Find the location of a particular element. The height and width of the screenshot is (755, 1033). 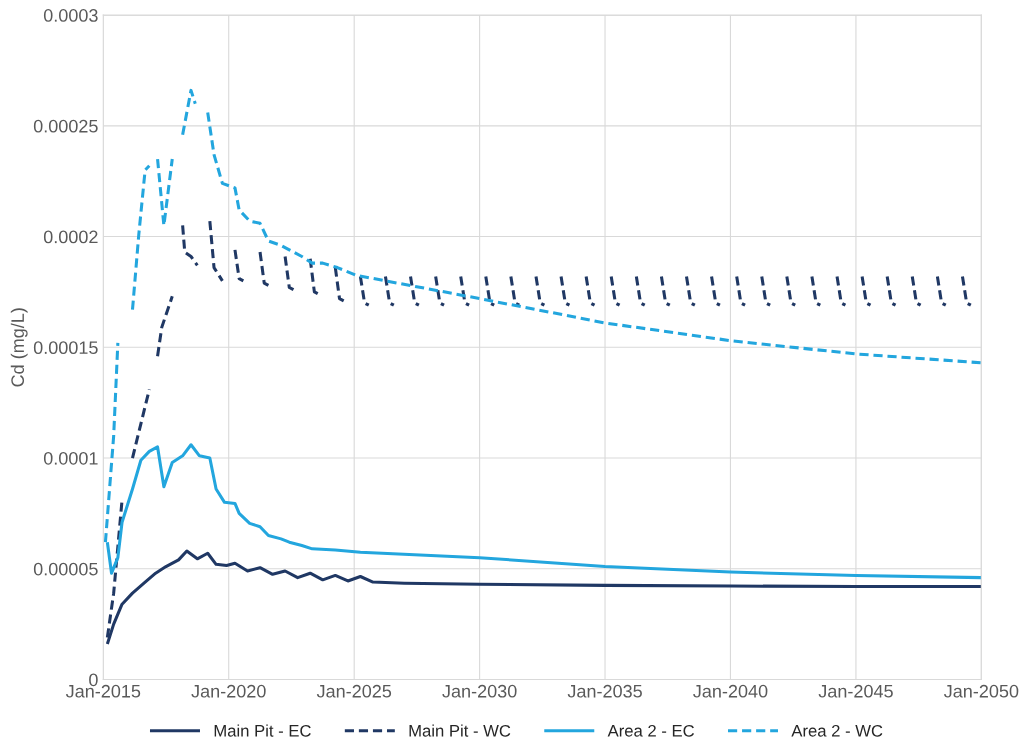

x-tick-label: Jan-2045 is located at coordinates (855, 691).